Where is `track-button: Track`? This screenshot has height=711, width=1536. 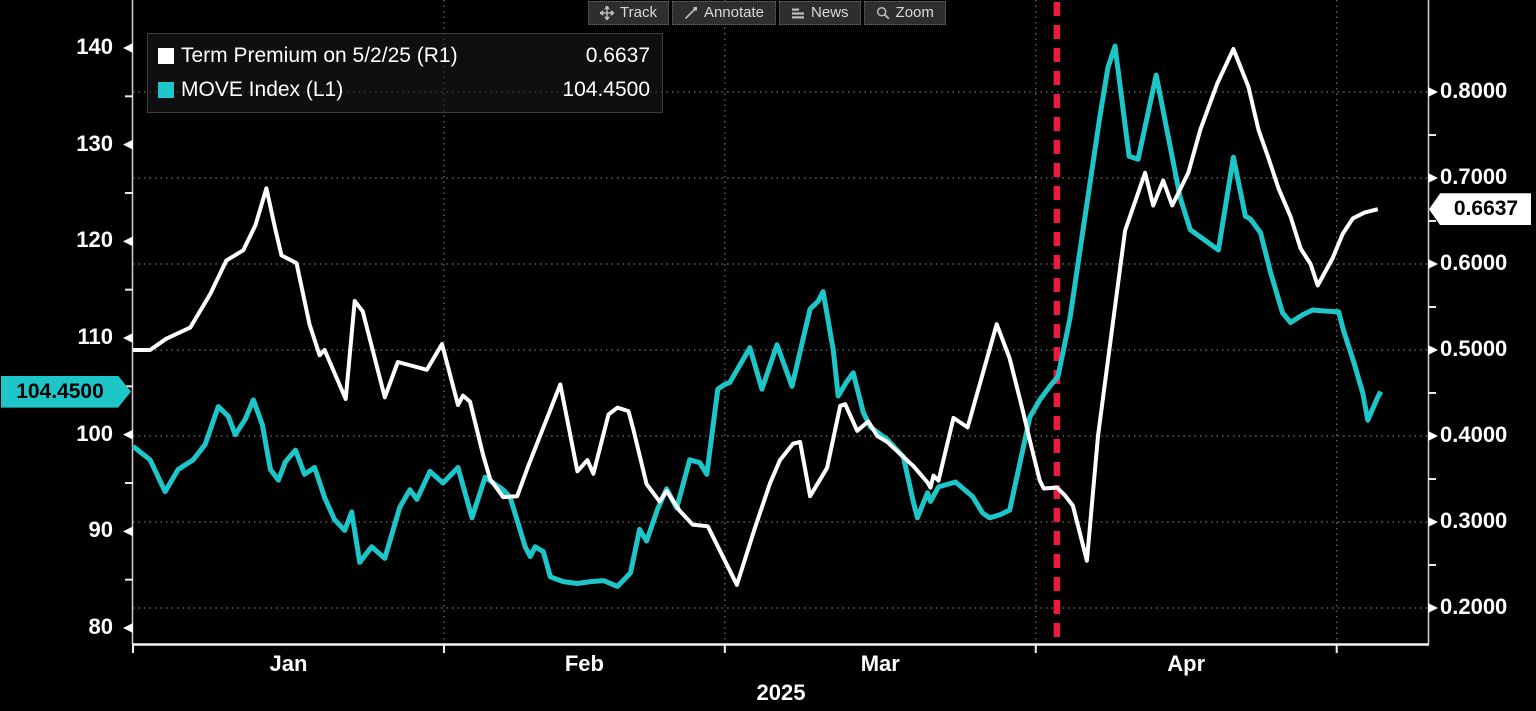 track-button: Track is located at coordinates (628, 13).